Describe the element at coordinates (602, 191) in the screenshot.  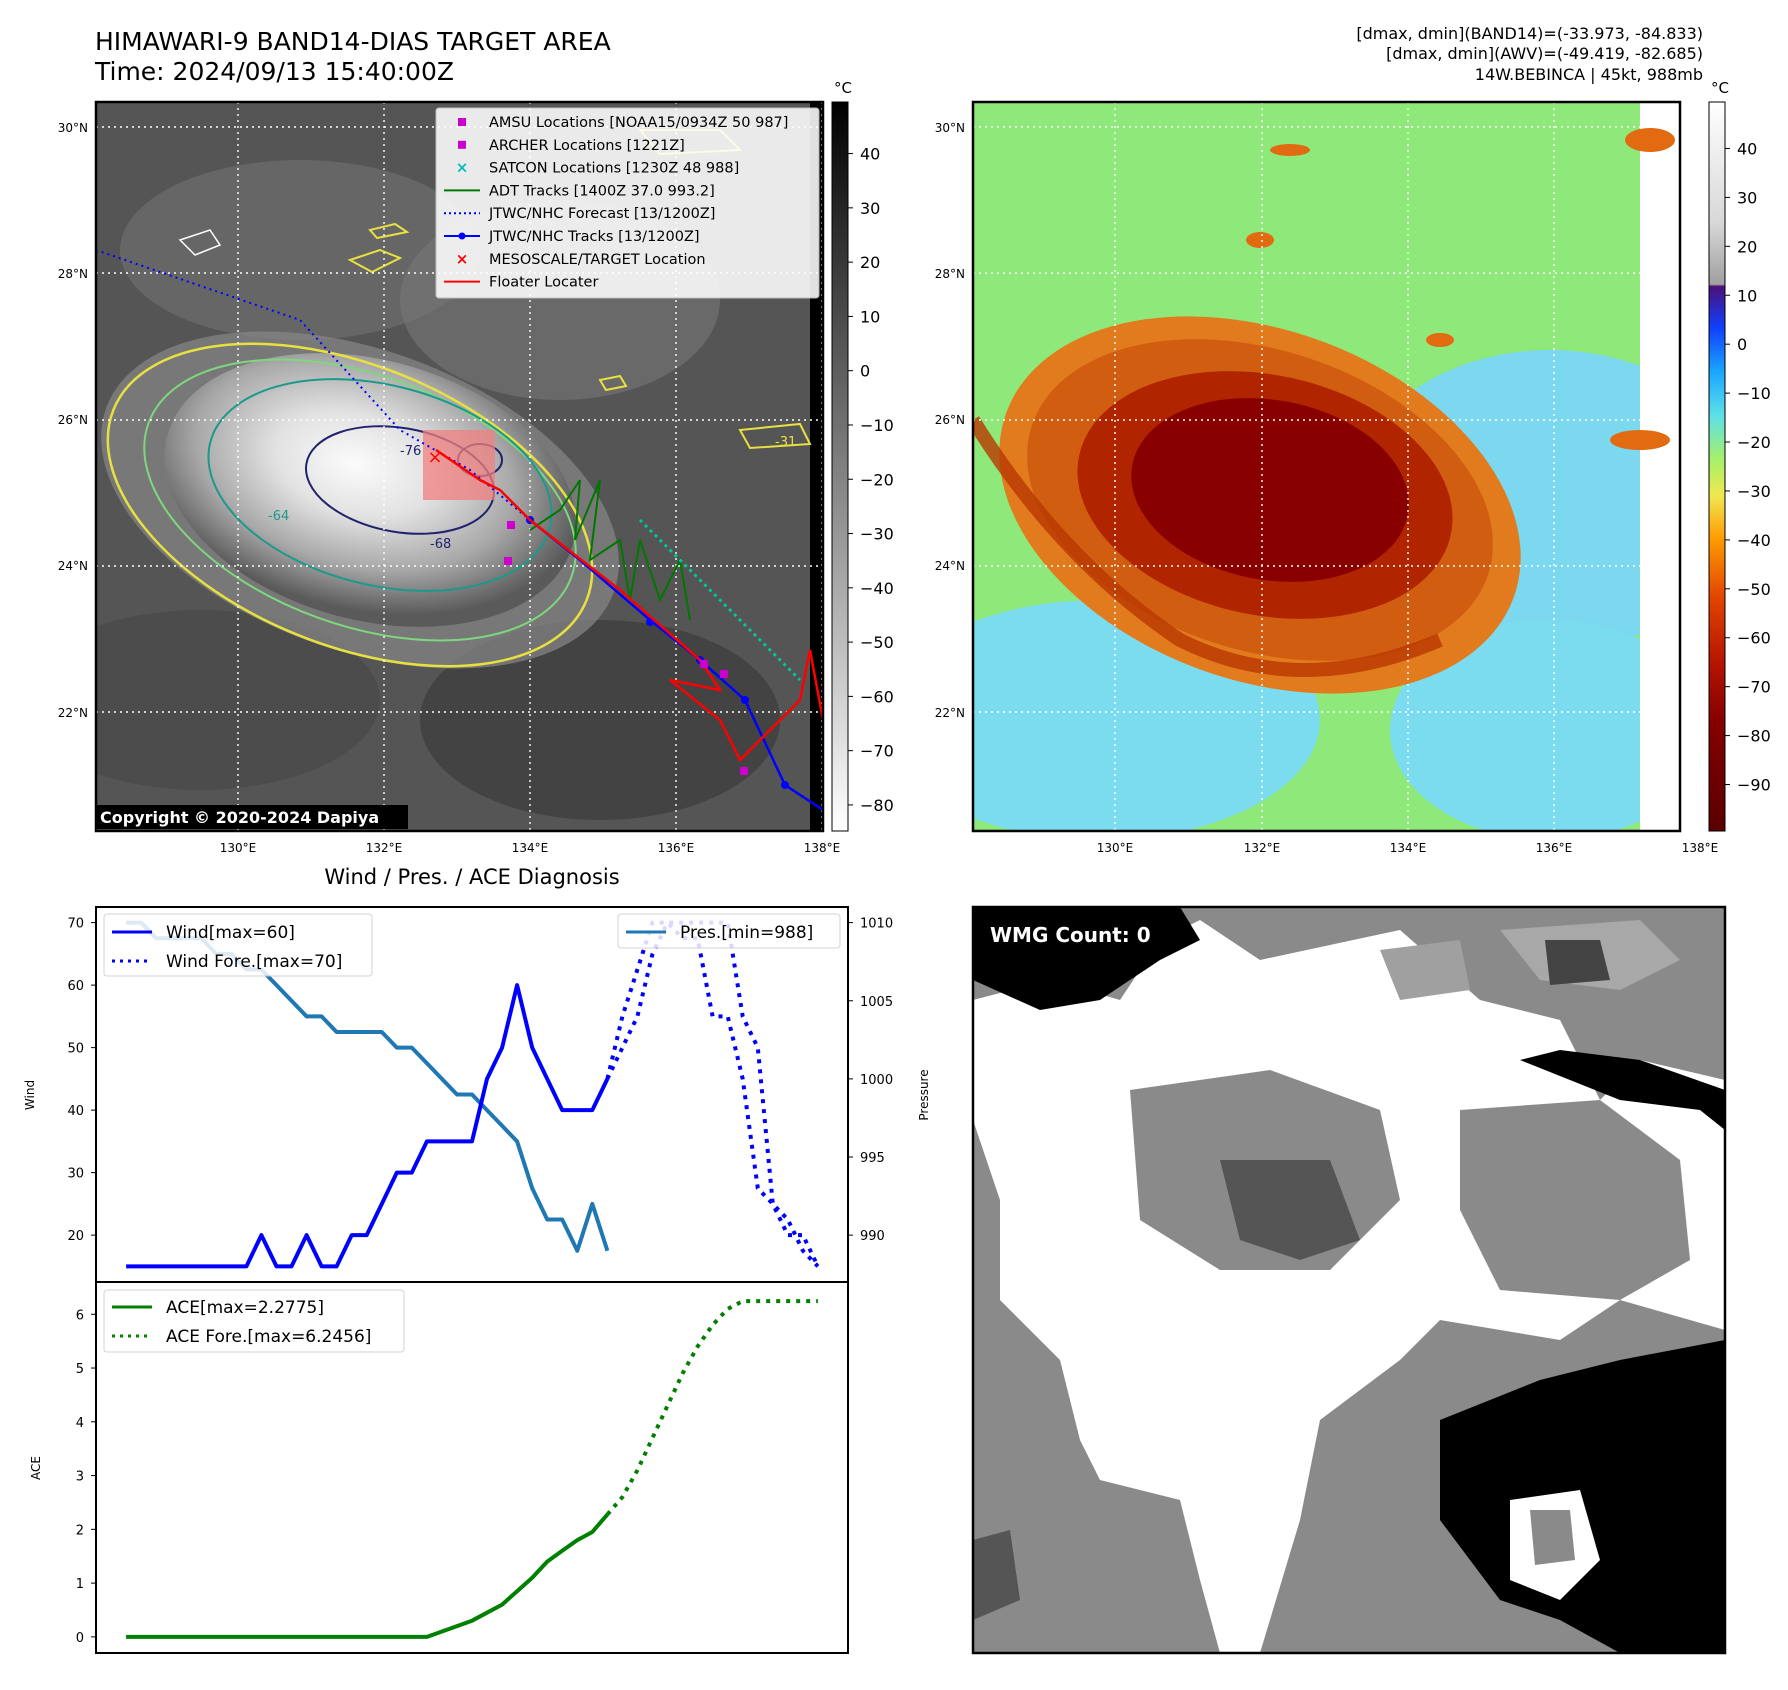
I see `legend-label-3: ADT Tracks [1400Z 37.0 993.2]` at that location.